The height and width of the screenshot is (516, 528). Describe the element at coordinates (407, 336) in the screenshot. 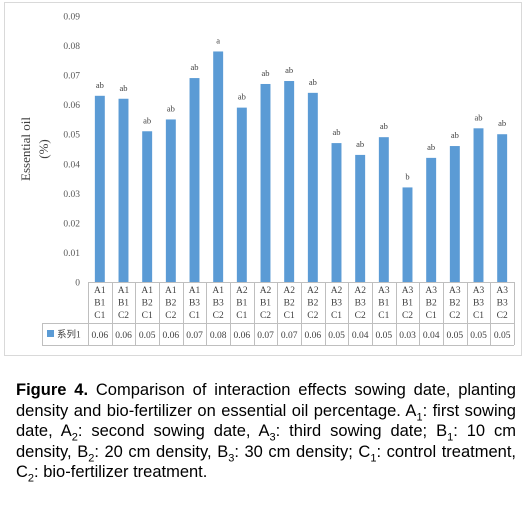

I see `table-value: 0.03` at that location.